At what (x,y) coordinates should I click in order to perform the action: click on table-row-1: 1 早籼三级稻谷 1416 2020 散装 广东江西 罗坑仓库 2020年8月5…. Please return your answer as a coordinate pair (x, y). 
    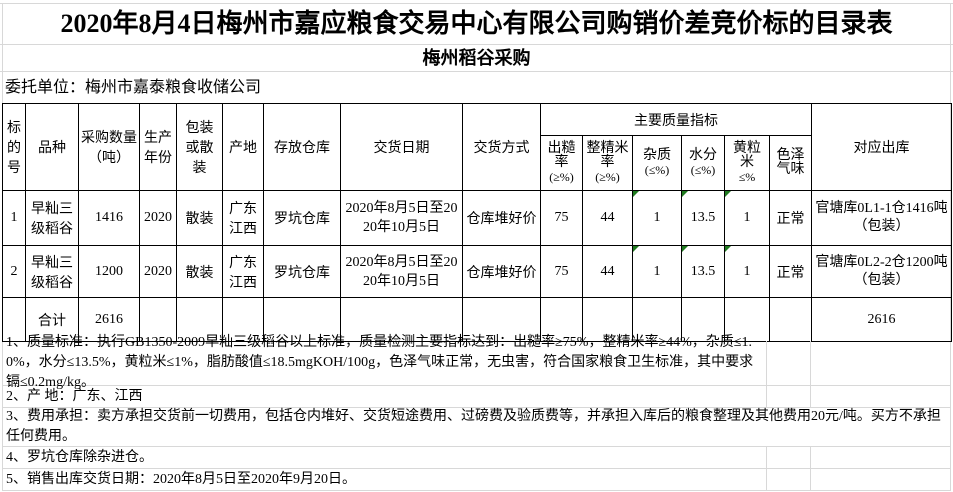
    Looking at the image, I should click on (477, 218).